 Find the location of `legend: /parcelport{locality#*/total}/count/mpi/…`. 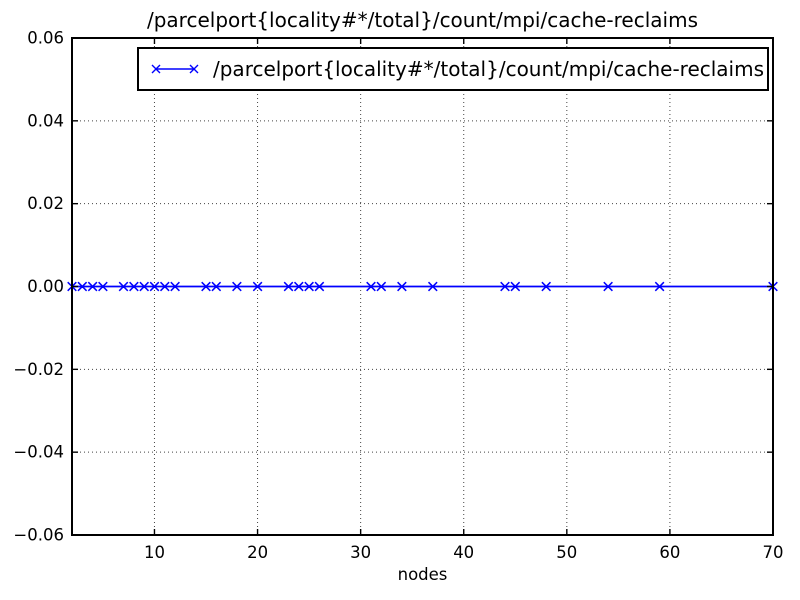

legend: /parcelport{locality#*/total}/count/mpi/… is located at coordinates (453, 69).